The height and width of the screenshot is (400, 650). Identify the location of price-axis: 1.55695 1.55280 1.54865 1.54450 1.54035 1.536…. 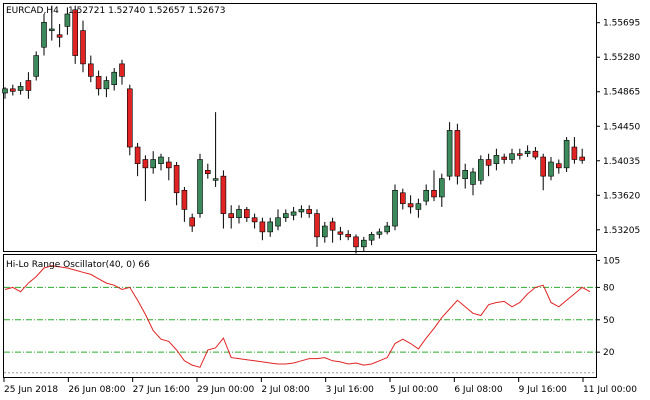
(618, 127).